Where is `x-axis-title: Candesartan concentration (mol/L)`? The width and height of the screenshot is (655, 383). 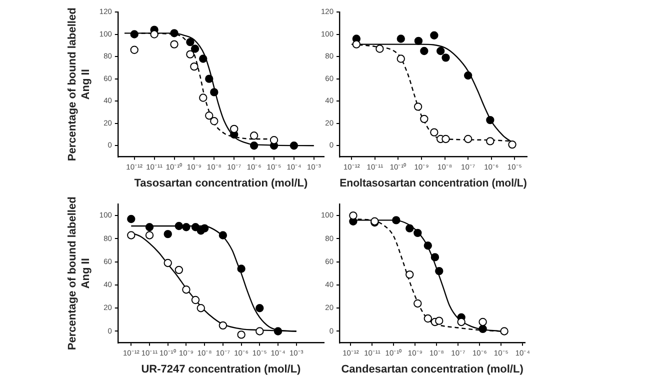
x-axis-title: Candesartan concentration (mol/L) is located at coordinates (432, 369).